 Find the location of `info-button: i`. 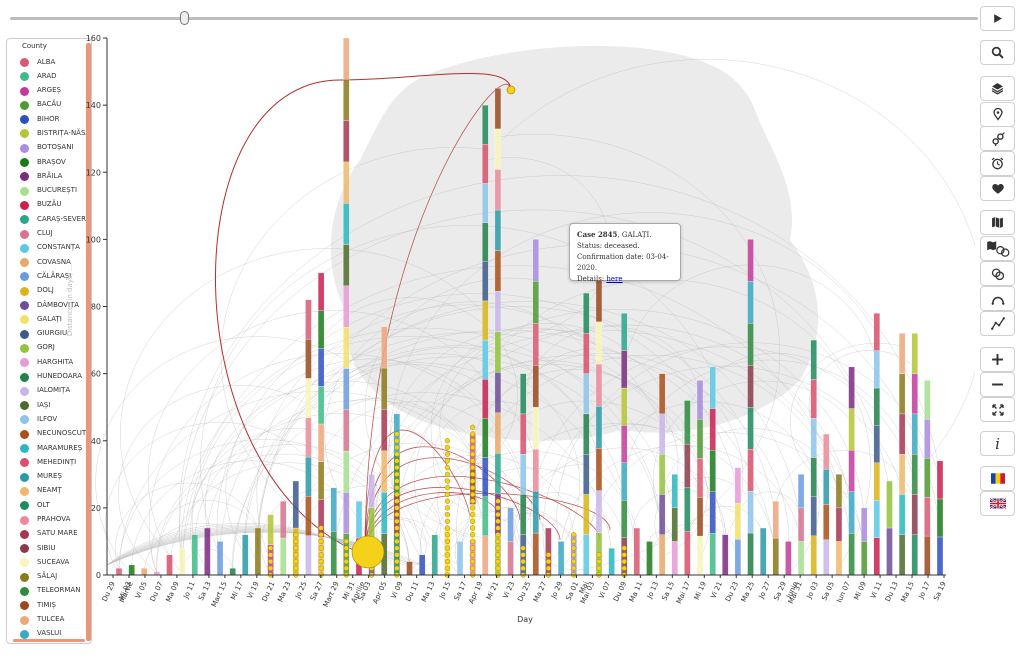

info-button: i is located at coordinates (997, 443).